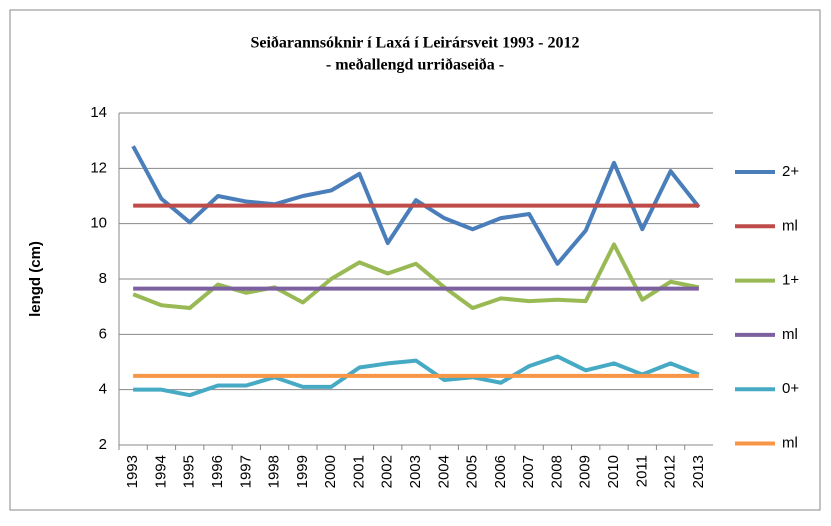 The height and width of the screenshot is (526, 831). What do you see at coordinates (103, 278) in the screenshot?
I see `y-tick-label: 8` at bounding box center [103, 278].